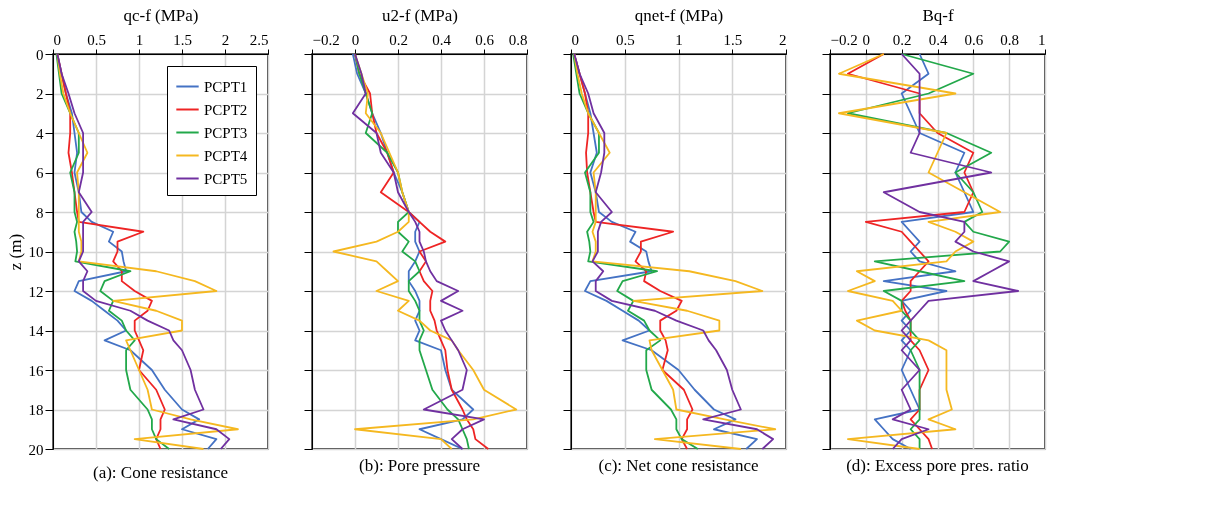  What do you see at coordinates (40, 212) in the screenshot?
I see `y-tick-label: 8` at bounding box center [40, 212].